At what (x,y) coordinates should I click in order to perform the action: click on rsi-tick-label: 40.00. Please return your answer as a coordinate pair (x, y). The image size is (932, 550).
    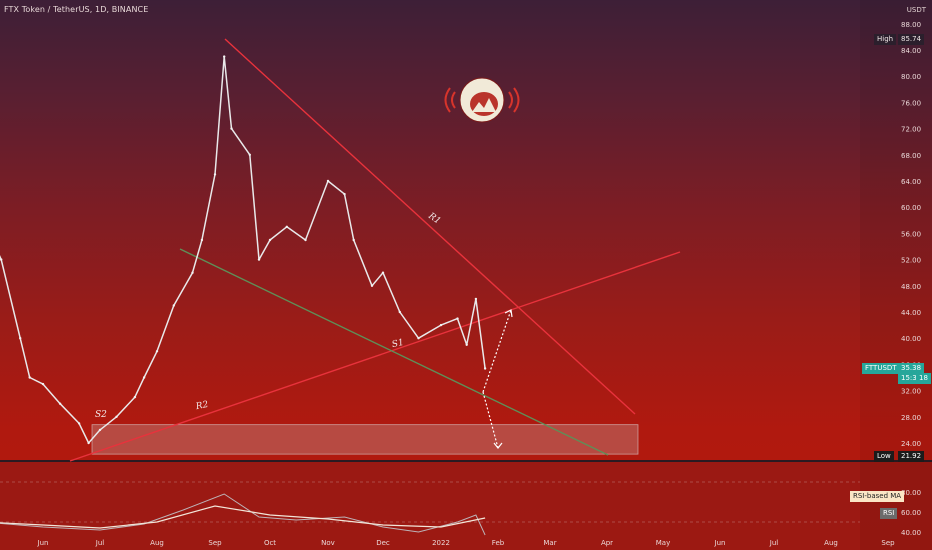
    Looking at the image, I should click on (911, 533).